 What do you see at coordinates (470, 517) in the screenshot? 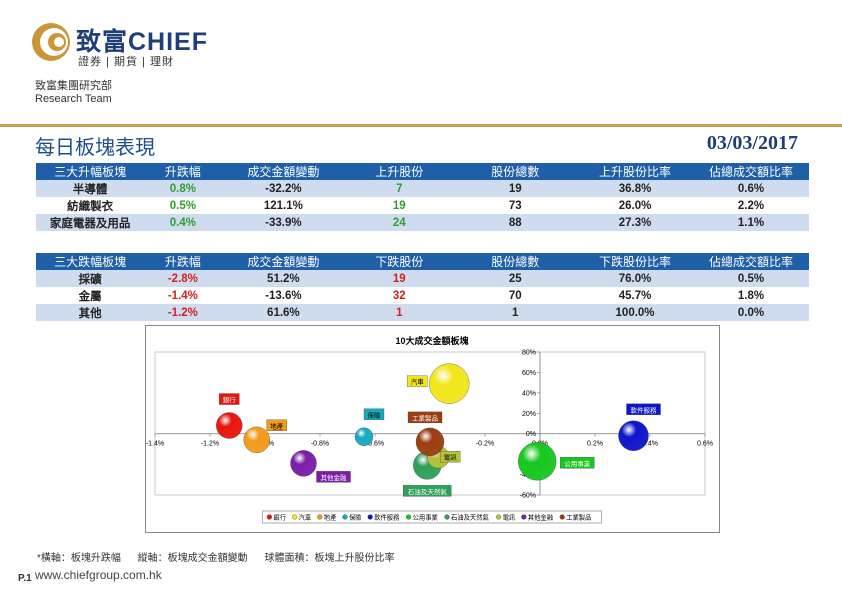
I see `legend-item-label: 石油及天然氣` at bounding box center [470, 517].